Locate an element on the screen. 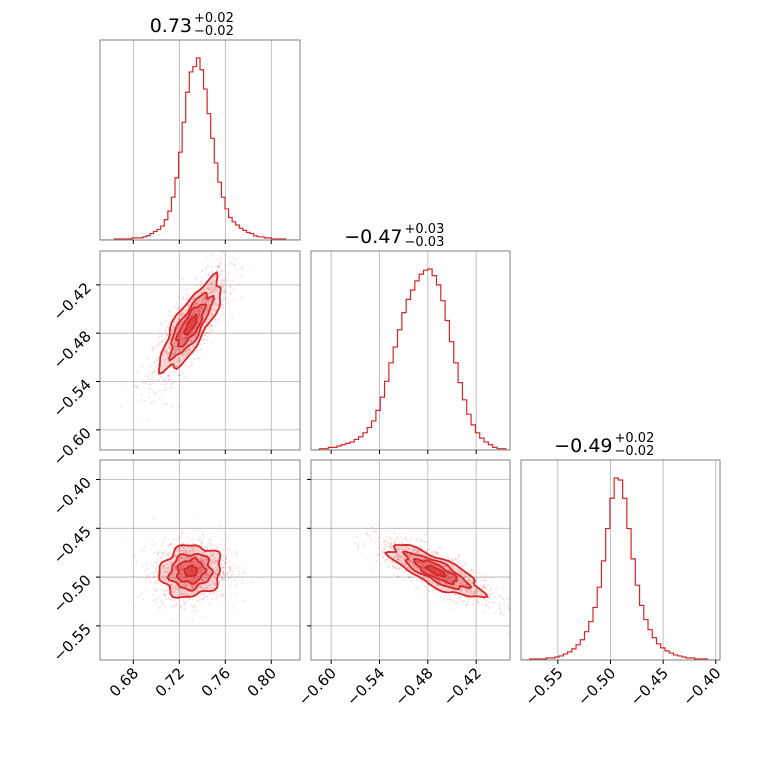 The width and height of the screenshot is (760, 760). tick-label-y-1-3: −0.42 is located at coordinates (72, 301).